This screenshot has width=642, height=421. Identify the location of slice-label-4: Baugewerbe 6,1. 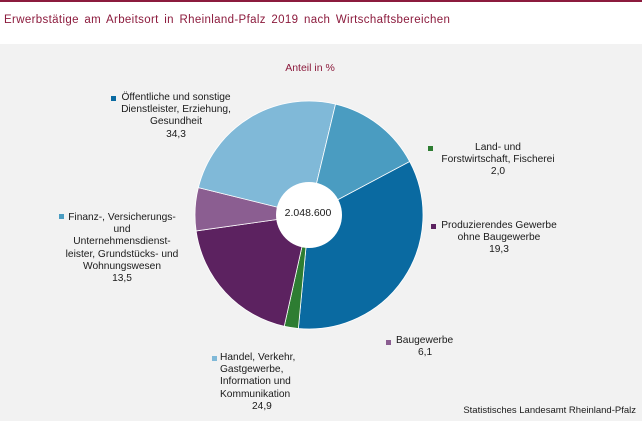
(426, 347).